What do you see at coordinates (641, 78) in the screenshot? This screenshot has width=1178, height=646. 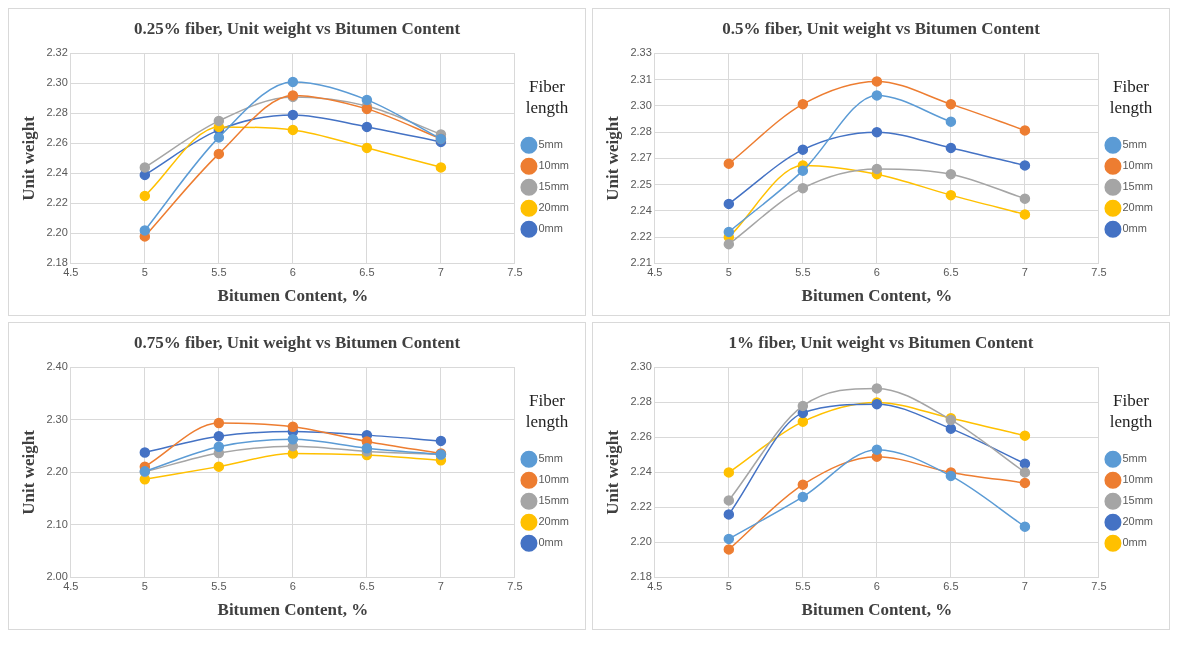 I see `y-tick-label: 2.31` at bounding box center [641, 78].